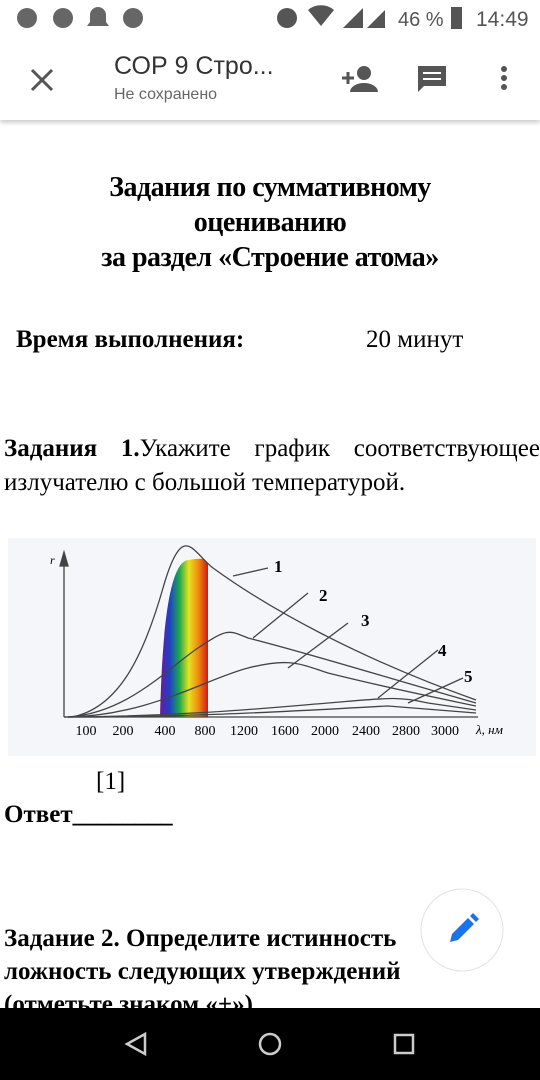  Describe the element at coordinates (456, 18) in the screenshot. I see `battery-icon` at that location.